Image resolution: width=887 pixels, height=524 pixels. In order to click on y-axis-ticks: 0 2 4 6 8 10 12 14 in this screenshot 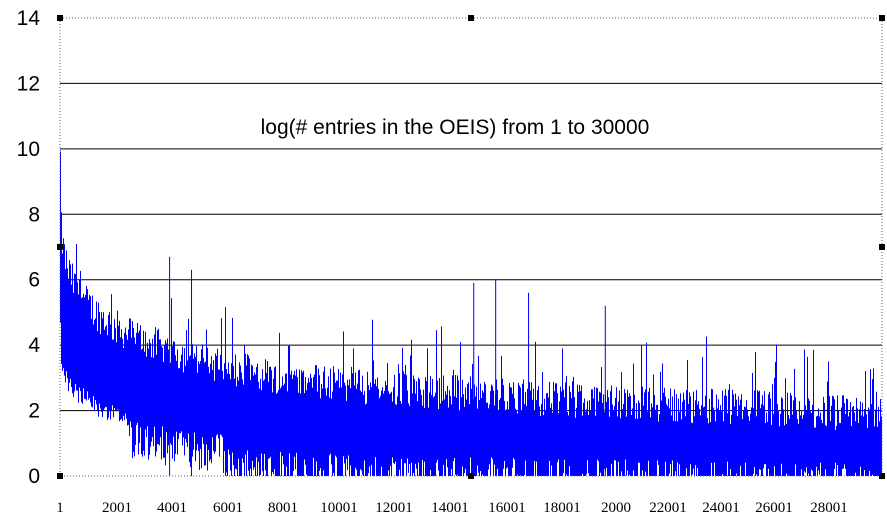, I will do `click(29, 247)`.